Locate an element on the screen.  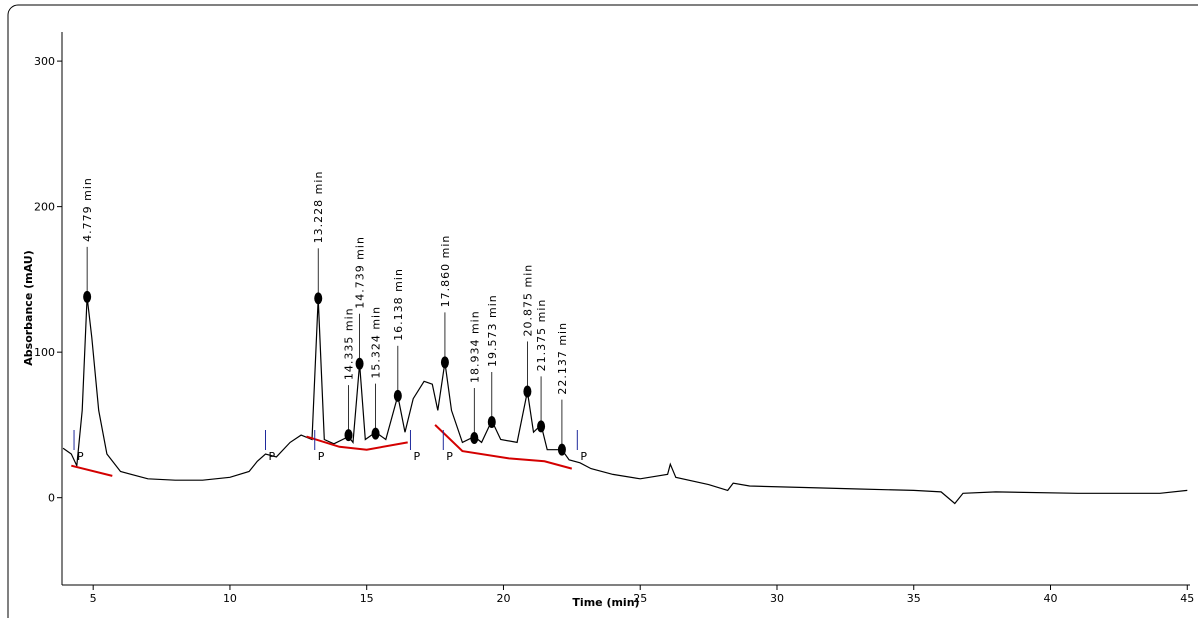
peak-label: 17.860 min is located at coordinates (445, 271).